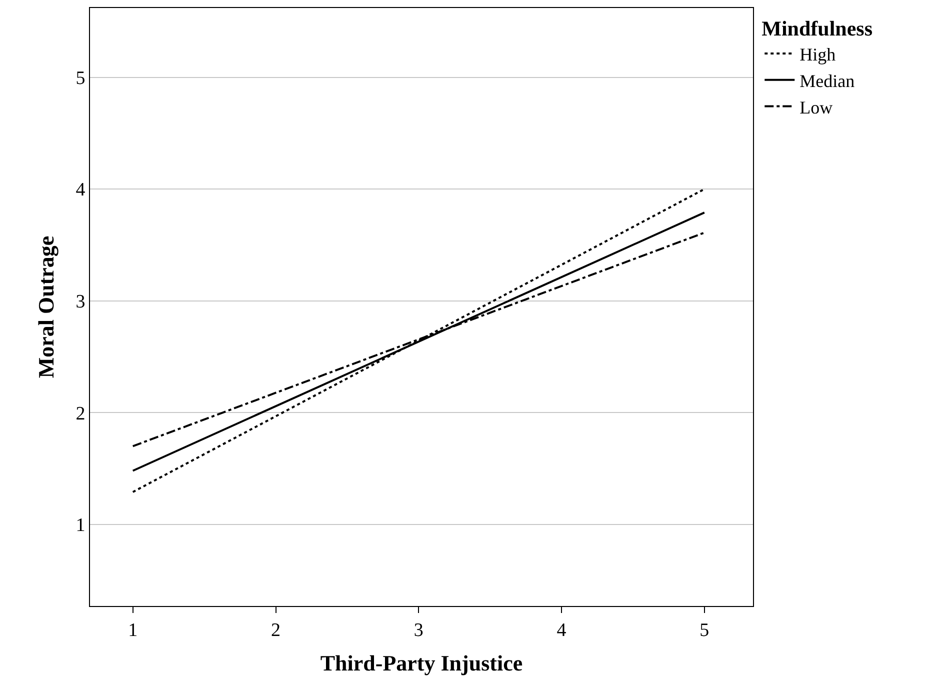 Image resolution: width=943 pixels, height=698 pixels. Describe the element at coordinates (81, 190) in the screenshot. I see `y-tick-label: 4` at that location.